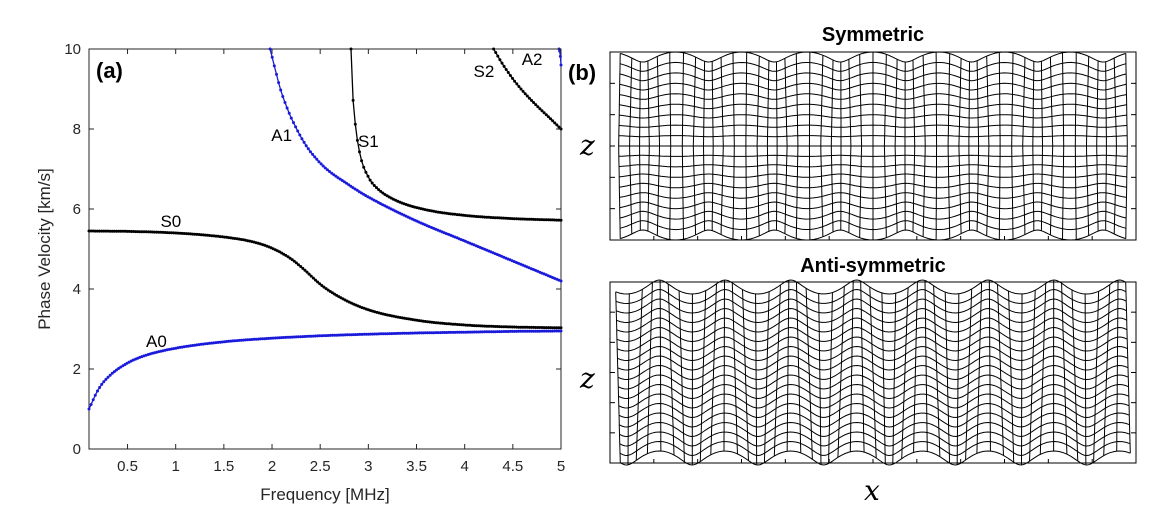 This screenshot has width=1155, height=518. Describe the element at coordinates (44, 249) in the screenshot. I see `y-axis-label: Phase Velocity [km/s]` at that location.